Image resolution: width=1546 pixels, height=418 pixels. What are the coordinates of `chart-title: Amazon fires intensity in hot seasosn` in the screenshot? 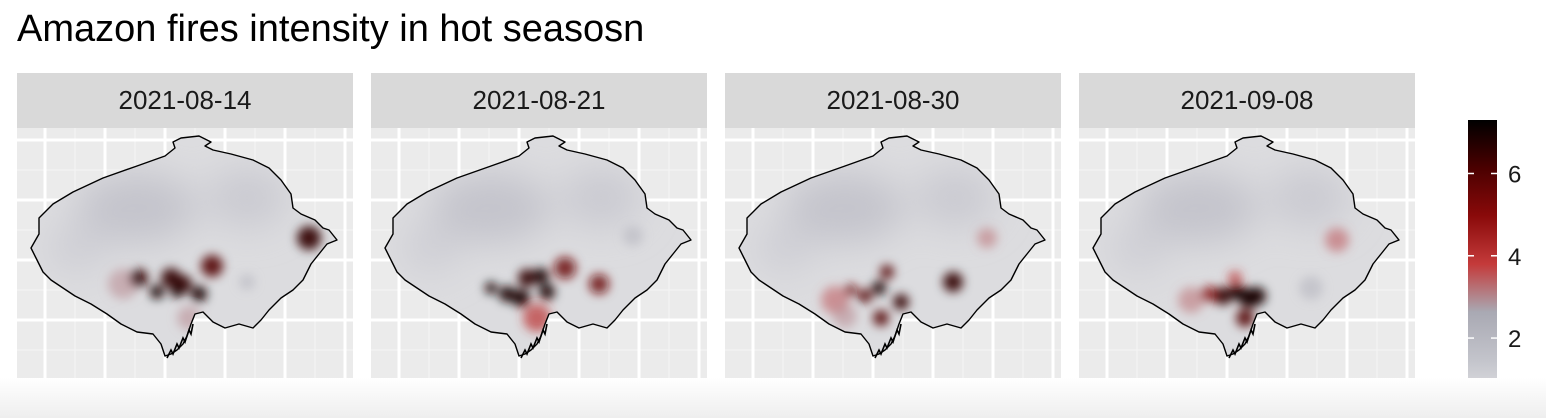 It's located at (331, 29).